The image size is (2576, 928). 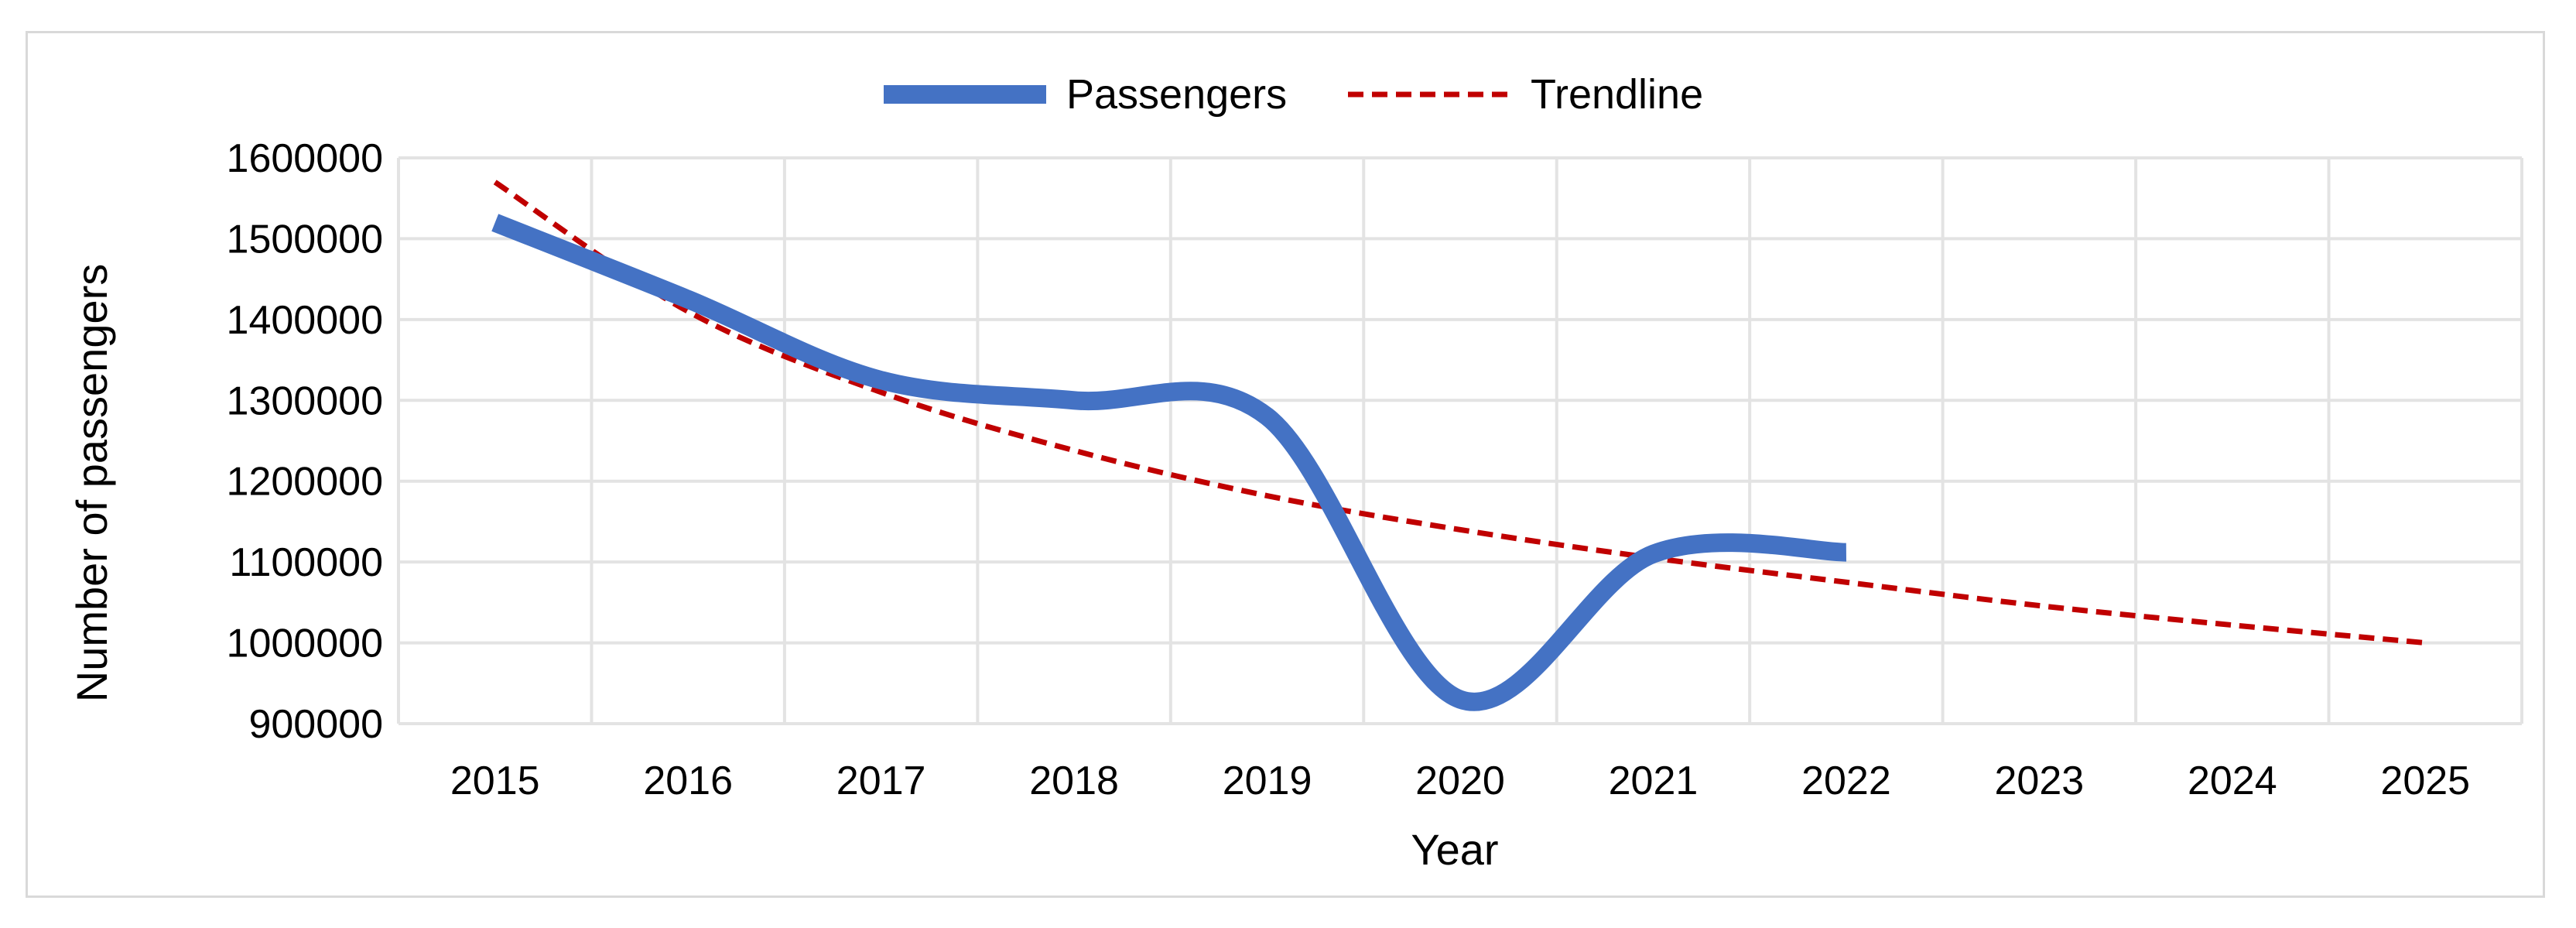 I want to click on y-tick-label-2: 1100000, so click(x=306, y=563).